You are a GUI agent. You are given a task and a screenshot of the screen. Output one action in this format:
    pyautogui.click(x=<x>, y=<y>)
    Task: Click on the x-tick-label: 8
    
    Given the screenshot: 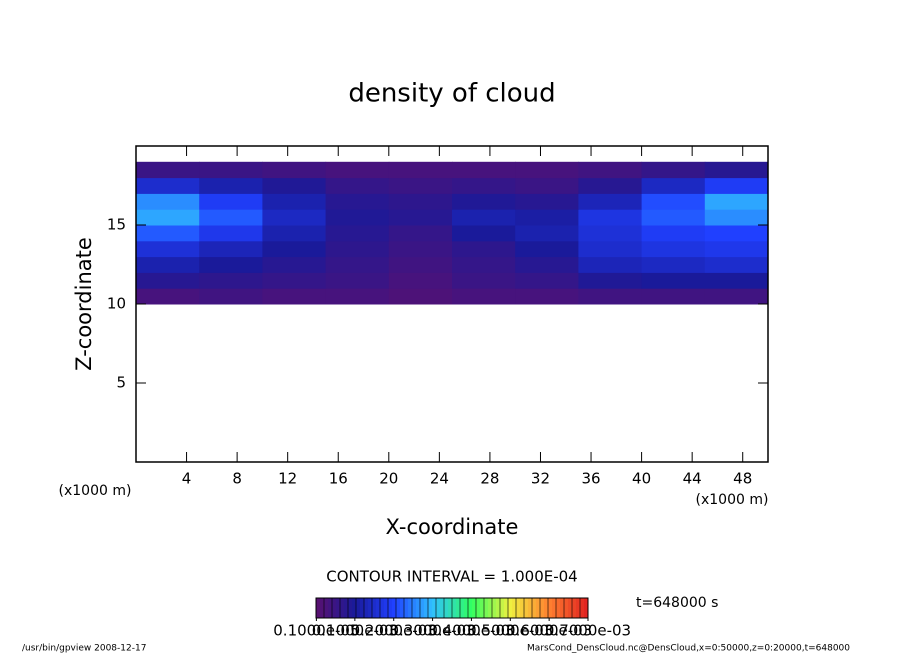 What is the action you would take?
    pyautogui.click(x=237, y=479)
    